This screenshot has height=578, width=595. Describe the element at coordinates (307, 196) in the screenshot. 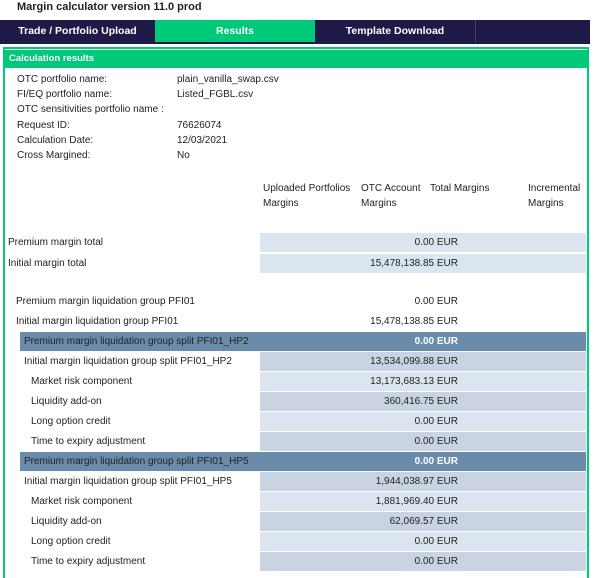

I see `column-header: Uploaded Portfolios Margins` at that location.